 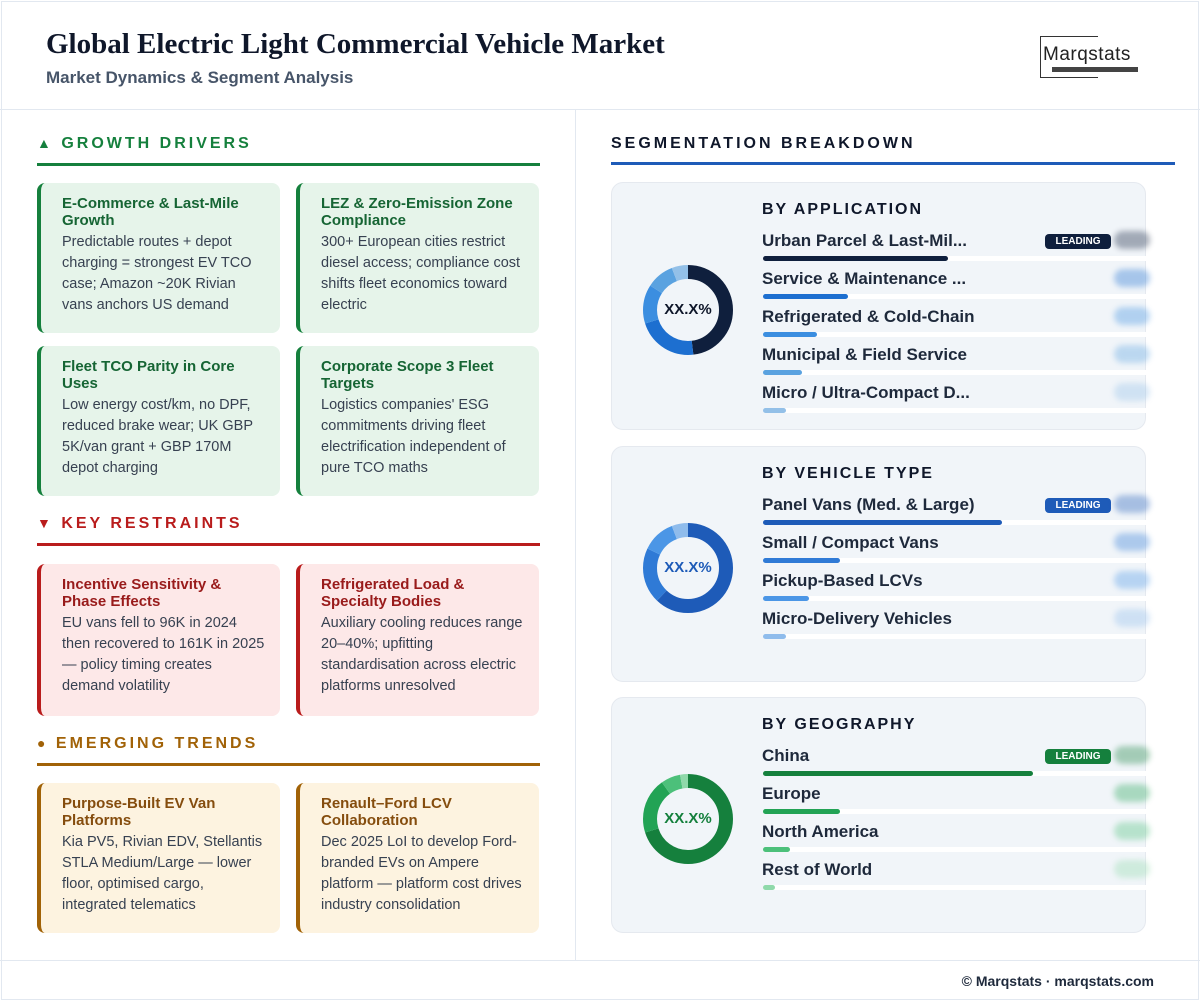 I want to click on trends-heading: ● EMERGING TRENDS, so click(x=148, y=743).